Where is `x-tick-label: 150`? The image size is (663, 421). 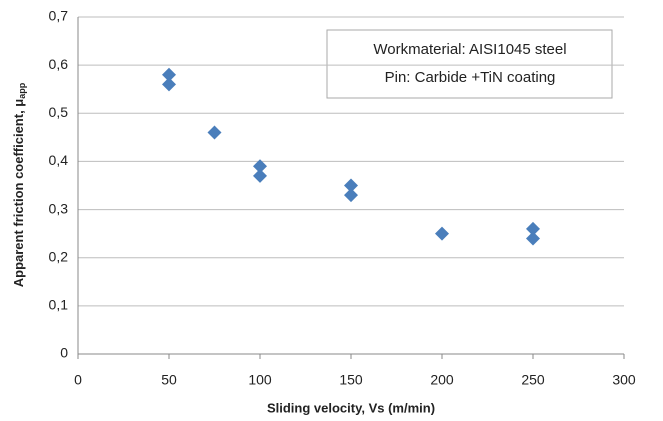 x-tick-label: 150 is located at coordinates (351, 380).